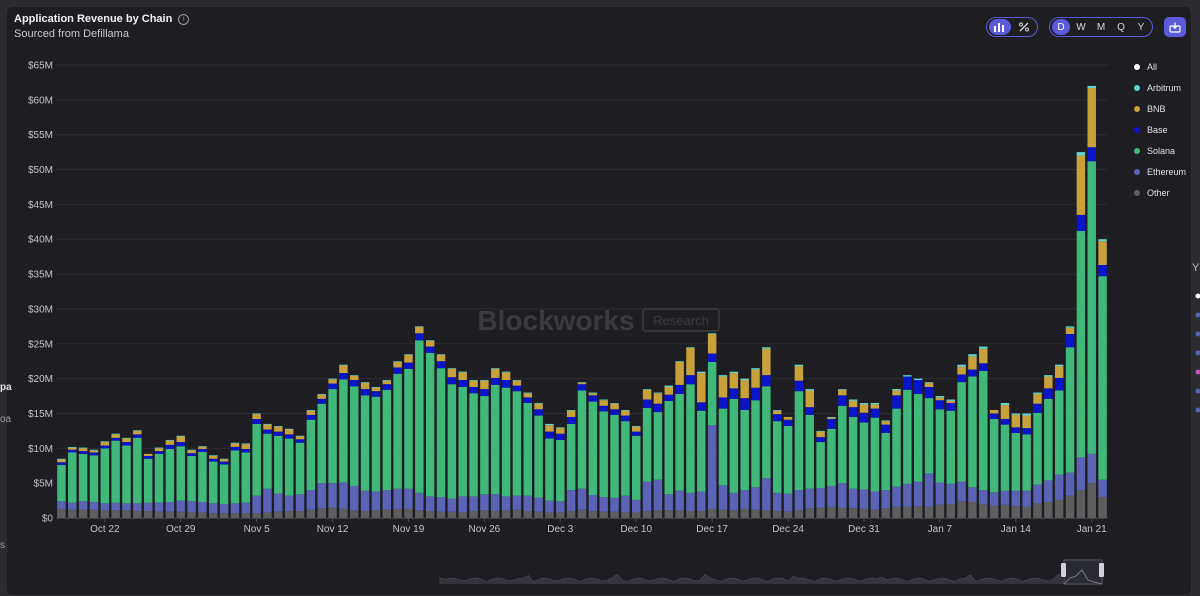 This screenshot has width=1200, height=596. What do you see at coordinates (864, 529) in the screenshot?
I see `x-tick-label: Dec 31` at bounding box center [864, 529].